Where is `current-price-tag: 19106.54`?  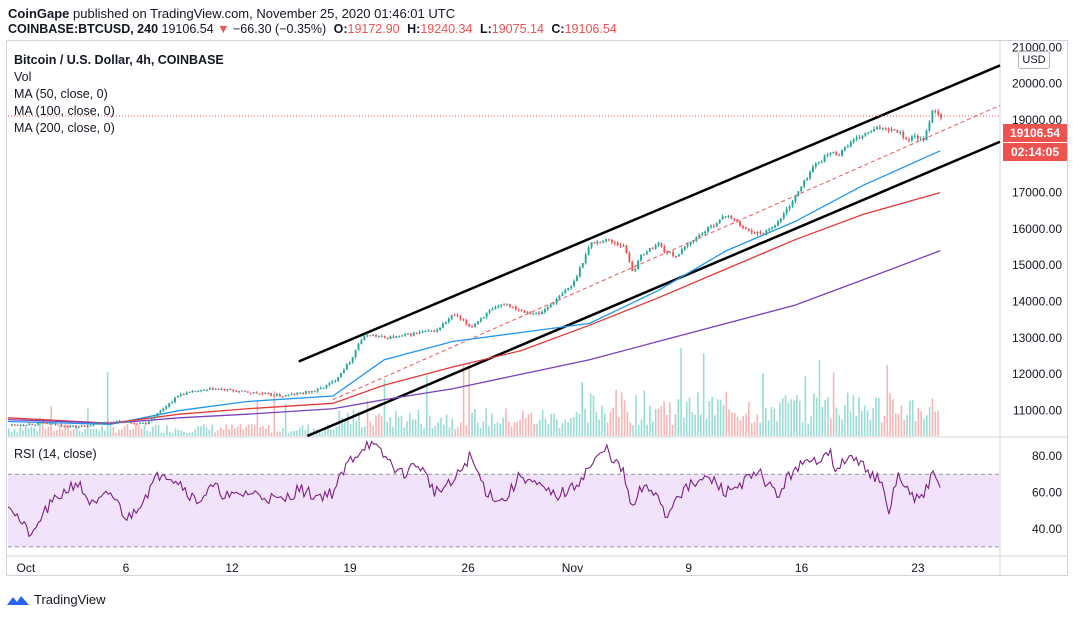
current-price-tag: 19106.54 is located at coordinates (1035, 133).